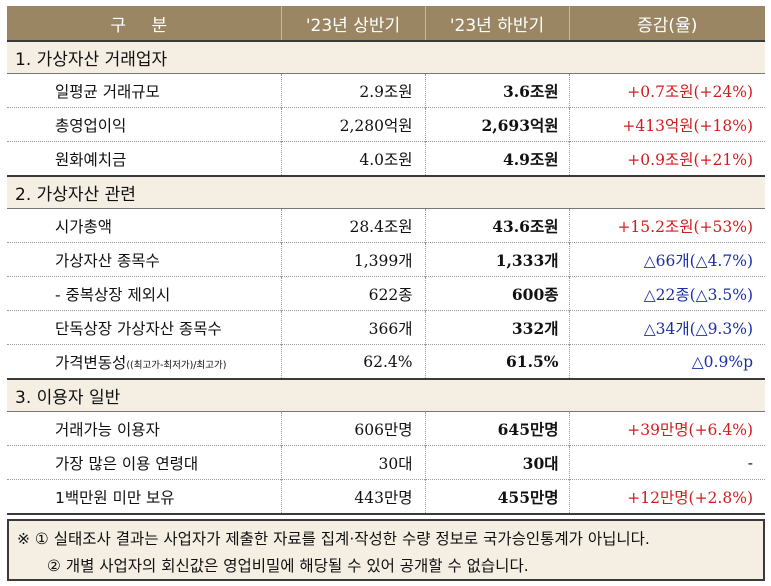  I want to click on change-value: +39만명(+6.4%), so click(666, 428).